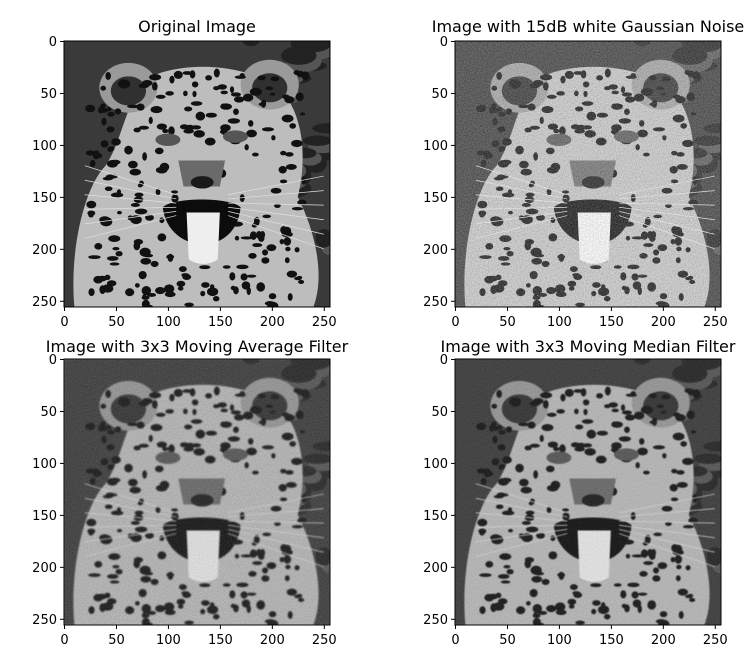  Describe the element at coordinates (588, 346) in the screenshot. I see `panel-title: Image with 3x3 Moving Median Filter` at that location.